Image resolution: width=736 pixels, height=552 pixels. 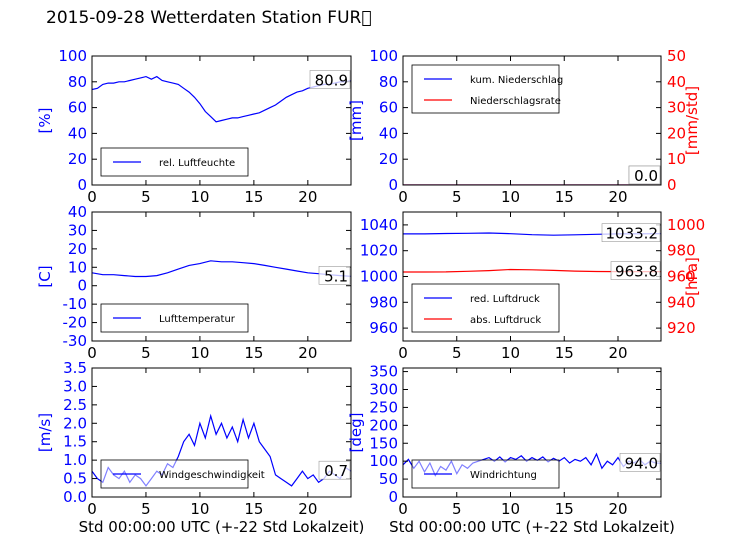 I want to click on y-axis-label: [deg], so click(x=356, y=433).